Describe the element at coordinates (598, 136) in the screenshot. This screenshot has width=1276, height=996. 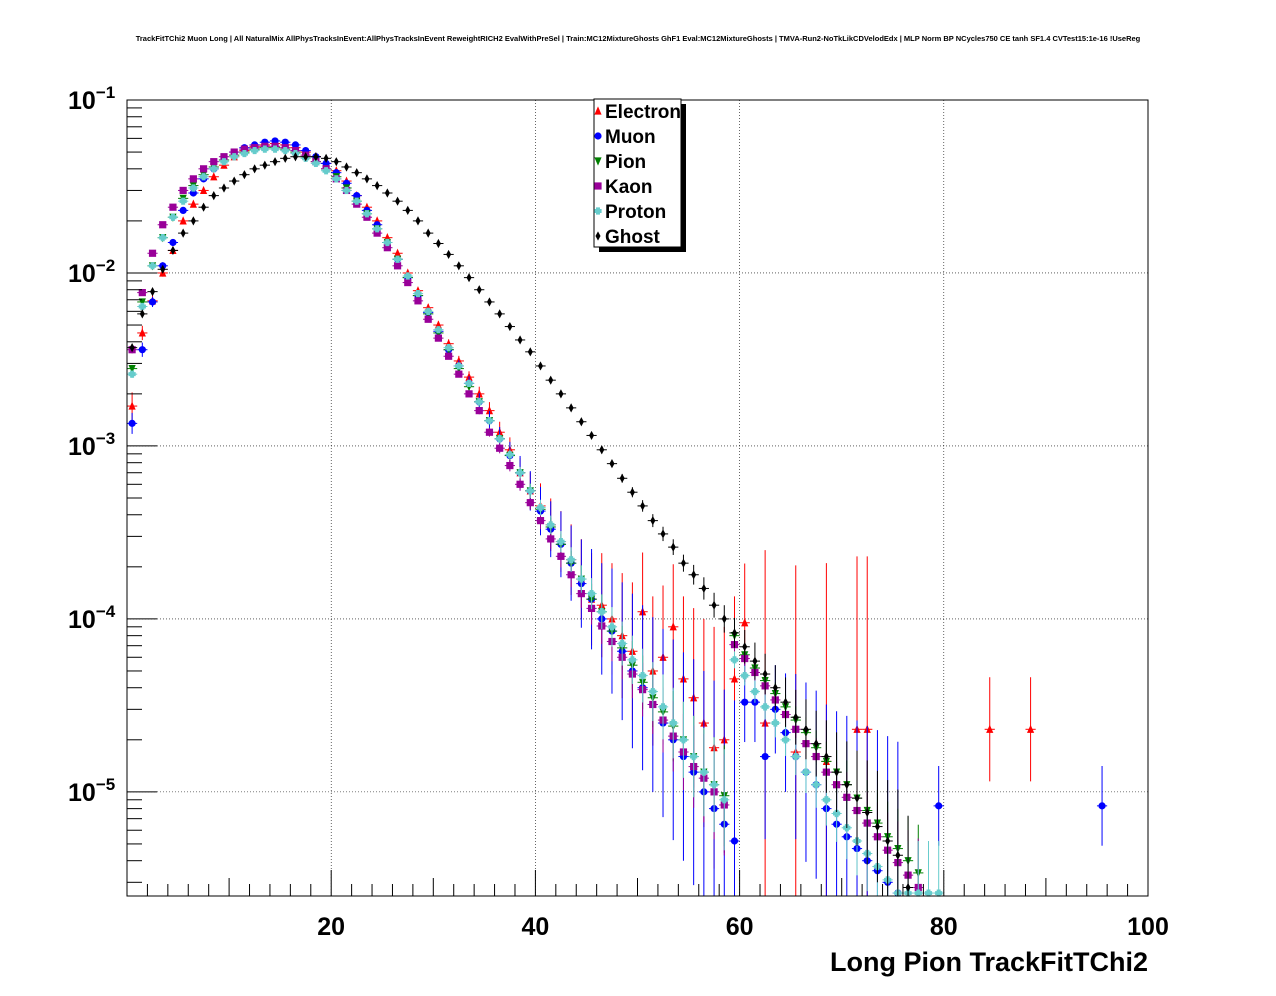
I see `legend-marker-muon` at that location.